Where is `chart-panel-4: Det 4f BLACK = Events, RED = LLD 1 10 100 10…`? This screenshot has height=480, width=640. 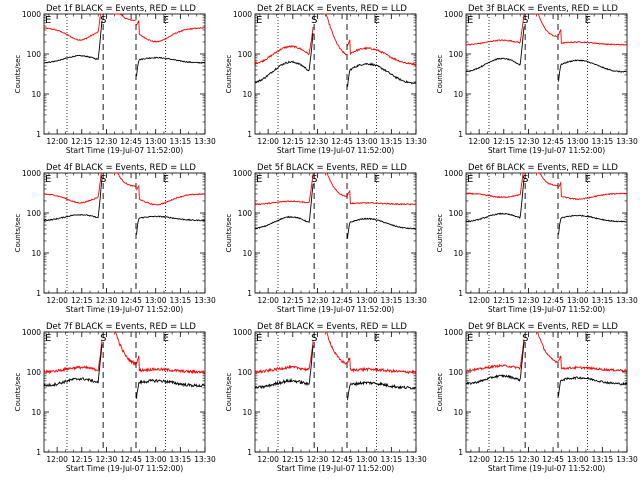
chart-panel-4: Det 4f BLACK = Events, RED = LLD 1 10 100 10… is located at coordinates (115, 238).